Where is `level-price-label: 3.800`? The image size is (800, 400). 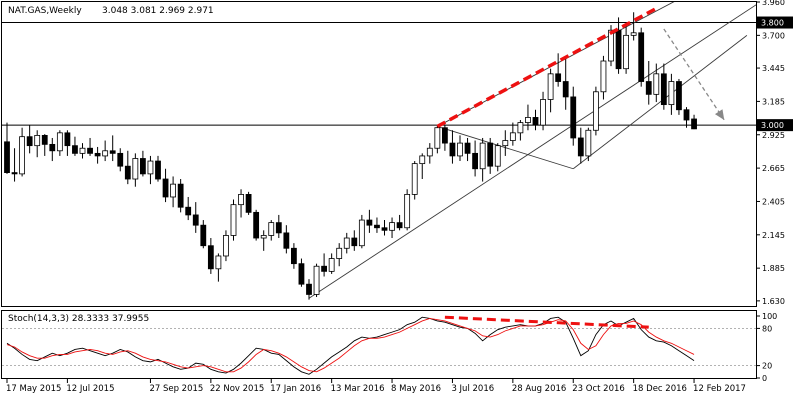 level-price-label: 3.800 is located at coordinates (772, 23).